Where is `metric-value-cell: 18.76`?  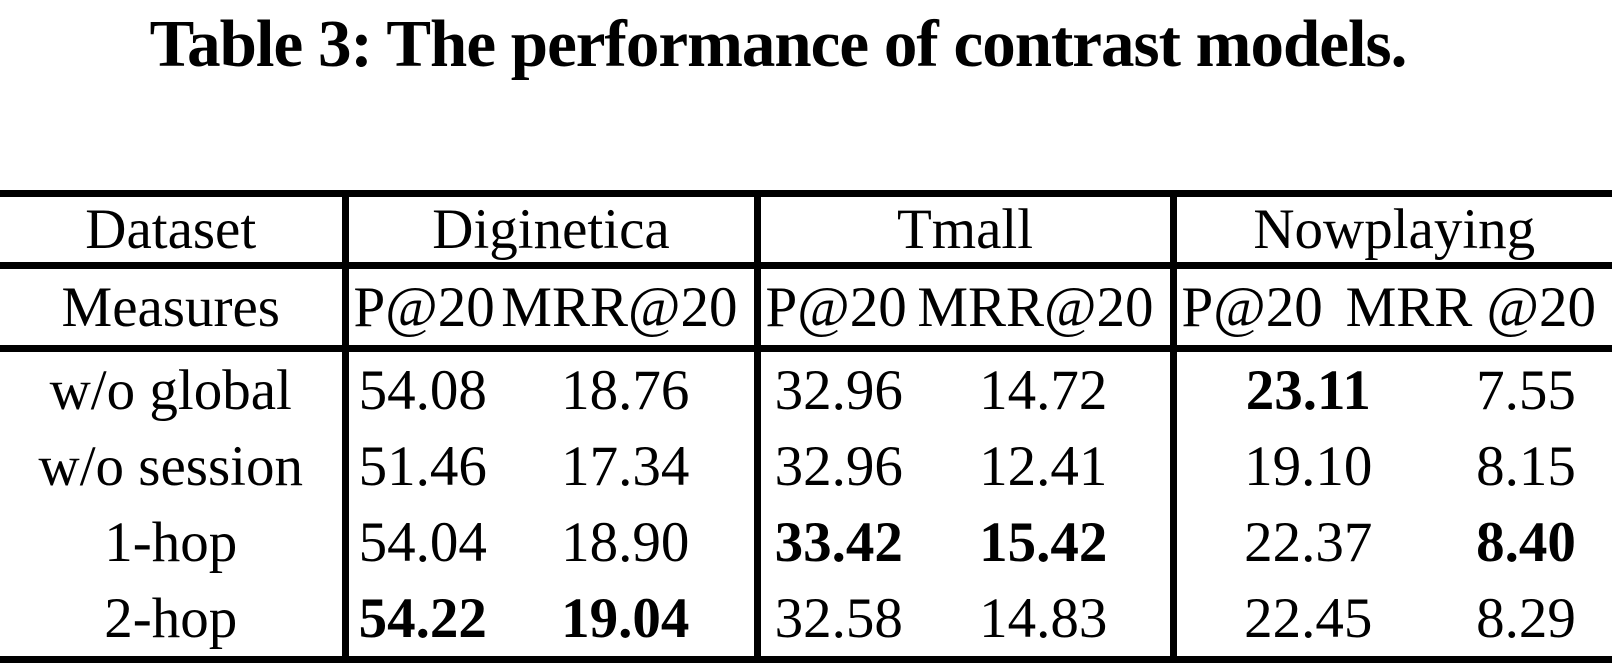 metric-value-cell: 18.76 is located at coordinates (629, 388).